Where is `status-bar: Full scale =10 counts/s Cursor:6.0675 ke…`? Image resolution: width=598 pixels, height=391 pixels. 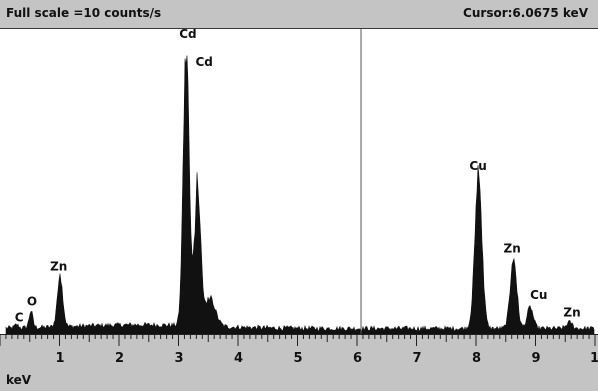 status-bar: Full scale =10 counts/s Cursor:6.0675 ke… is located at coordinates (299, 14).